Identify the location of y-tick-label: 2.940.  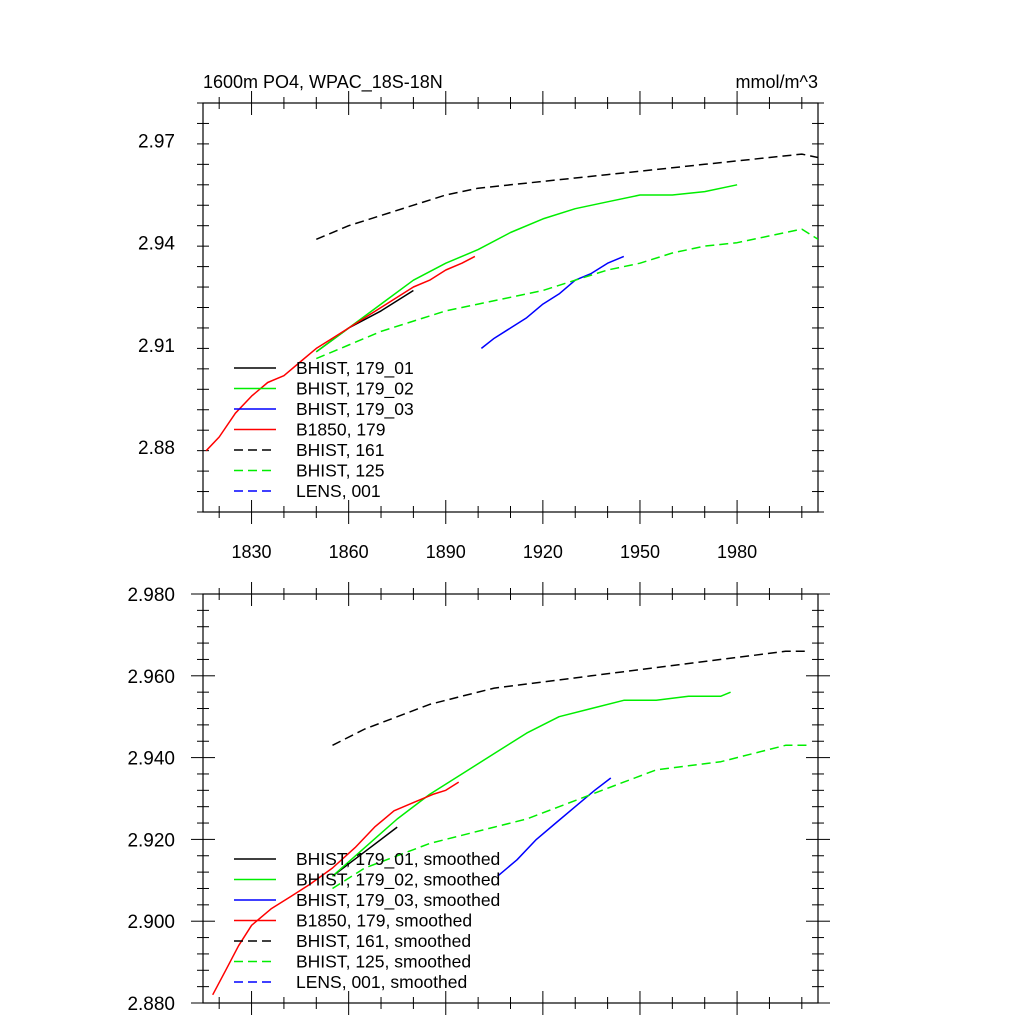
(151, 759).